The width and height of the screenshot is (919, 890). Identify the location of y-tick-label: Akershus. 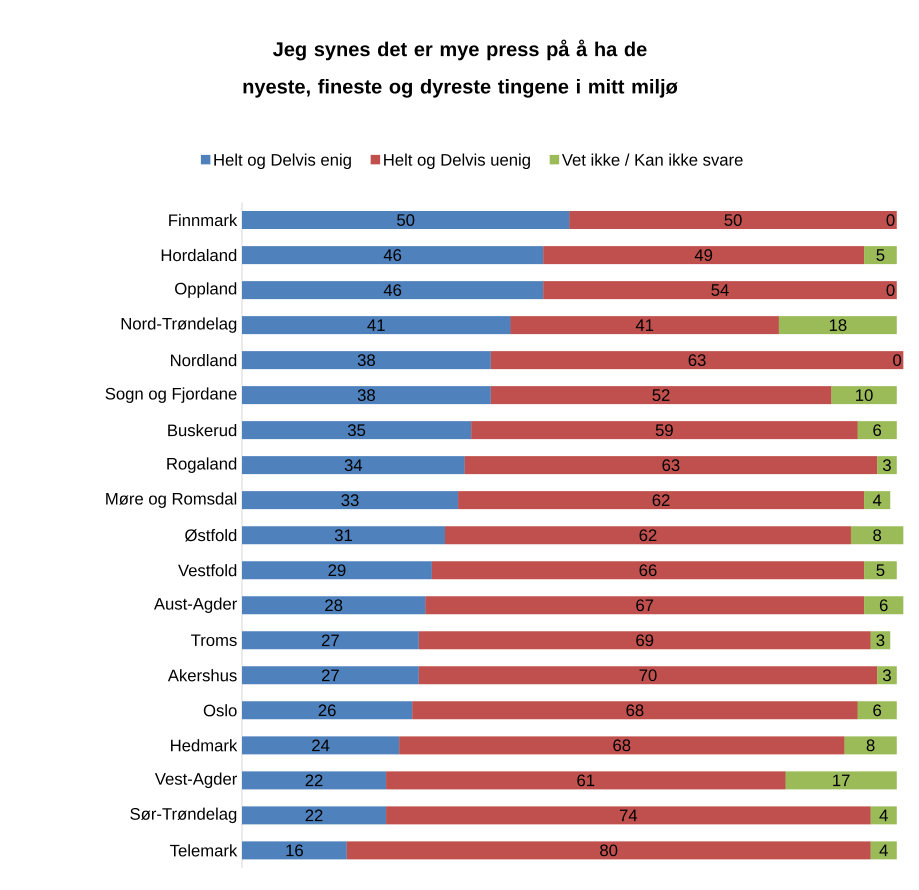
(202, 675).